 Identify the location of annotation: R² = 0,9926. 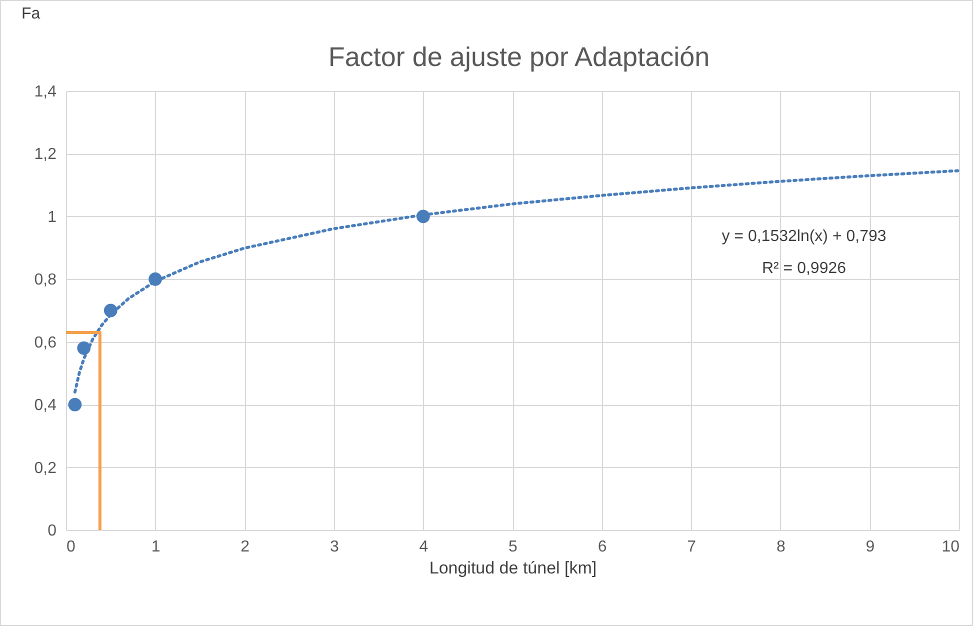
(804, 268).